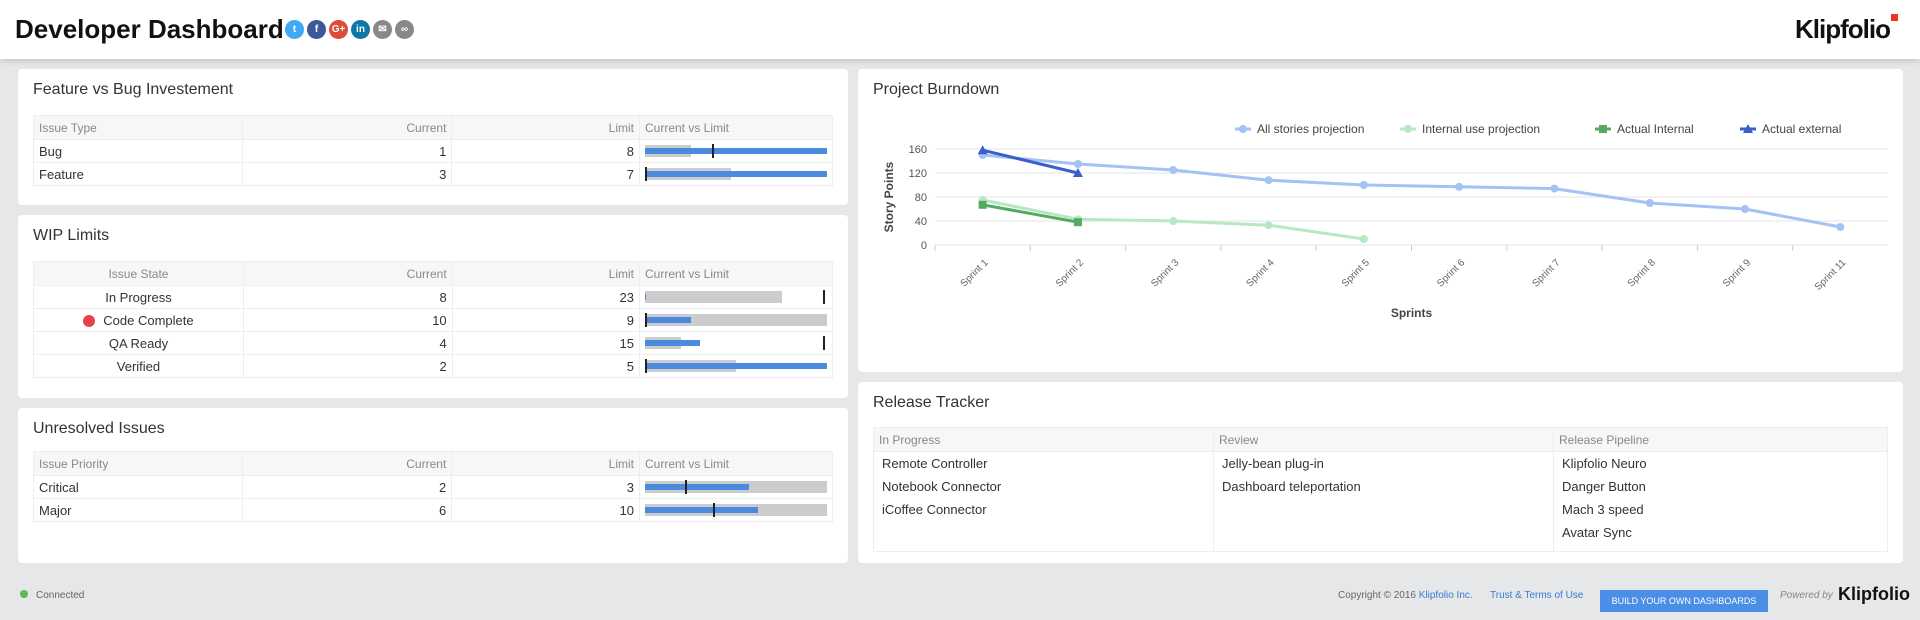  What do you see at coordinates (546, 343) in the screenshot?
I see `limit-value: 15` at bounding box center [546, 343].